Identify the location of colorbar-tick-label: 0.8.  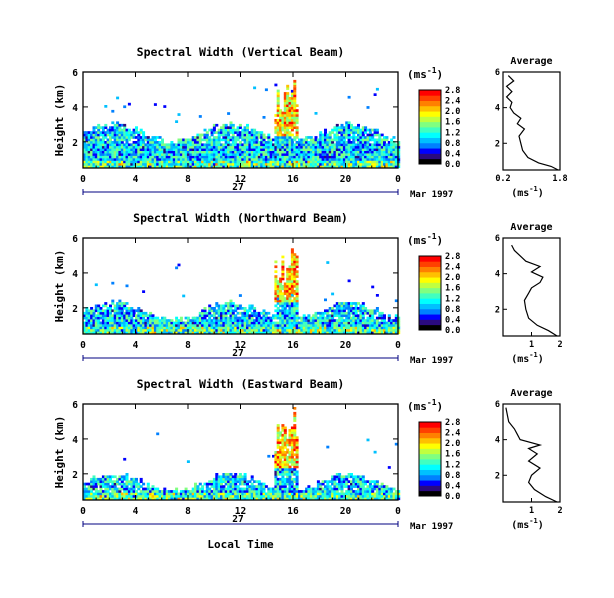
(452, 144).